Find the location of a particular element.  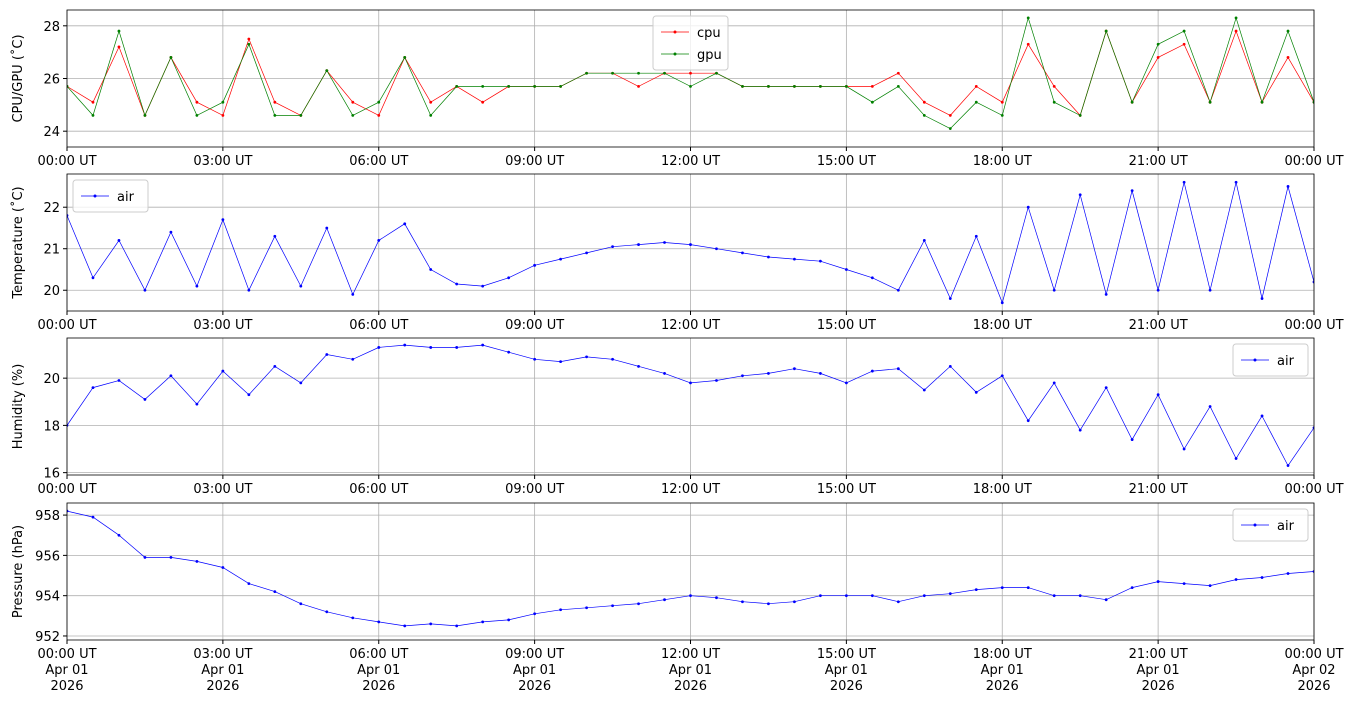

x-tick-label: 06:00 UT is located at coordinates (378, 161).